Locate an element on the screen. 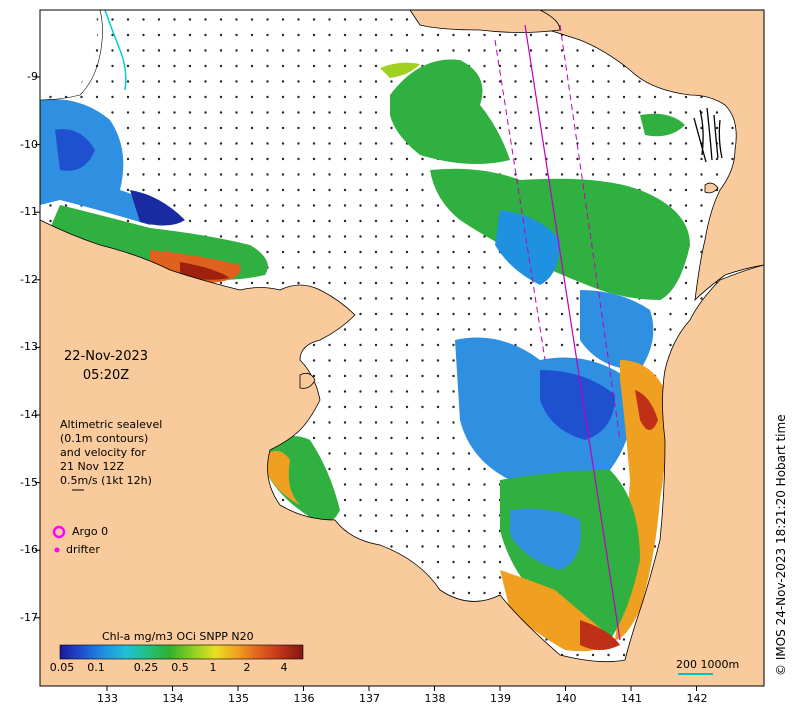 This screenshot has width=792, height=716. longitude-label: 133 is located at coordinates (107, 698).